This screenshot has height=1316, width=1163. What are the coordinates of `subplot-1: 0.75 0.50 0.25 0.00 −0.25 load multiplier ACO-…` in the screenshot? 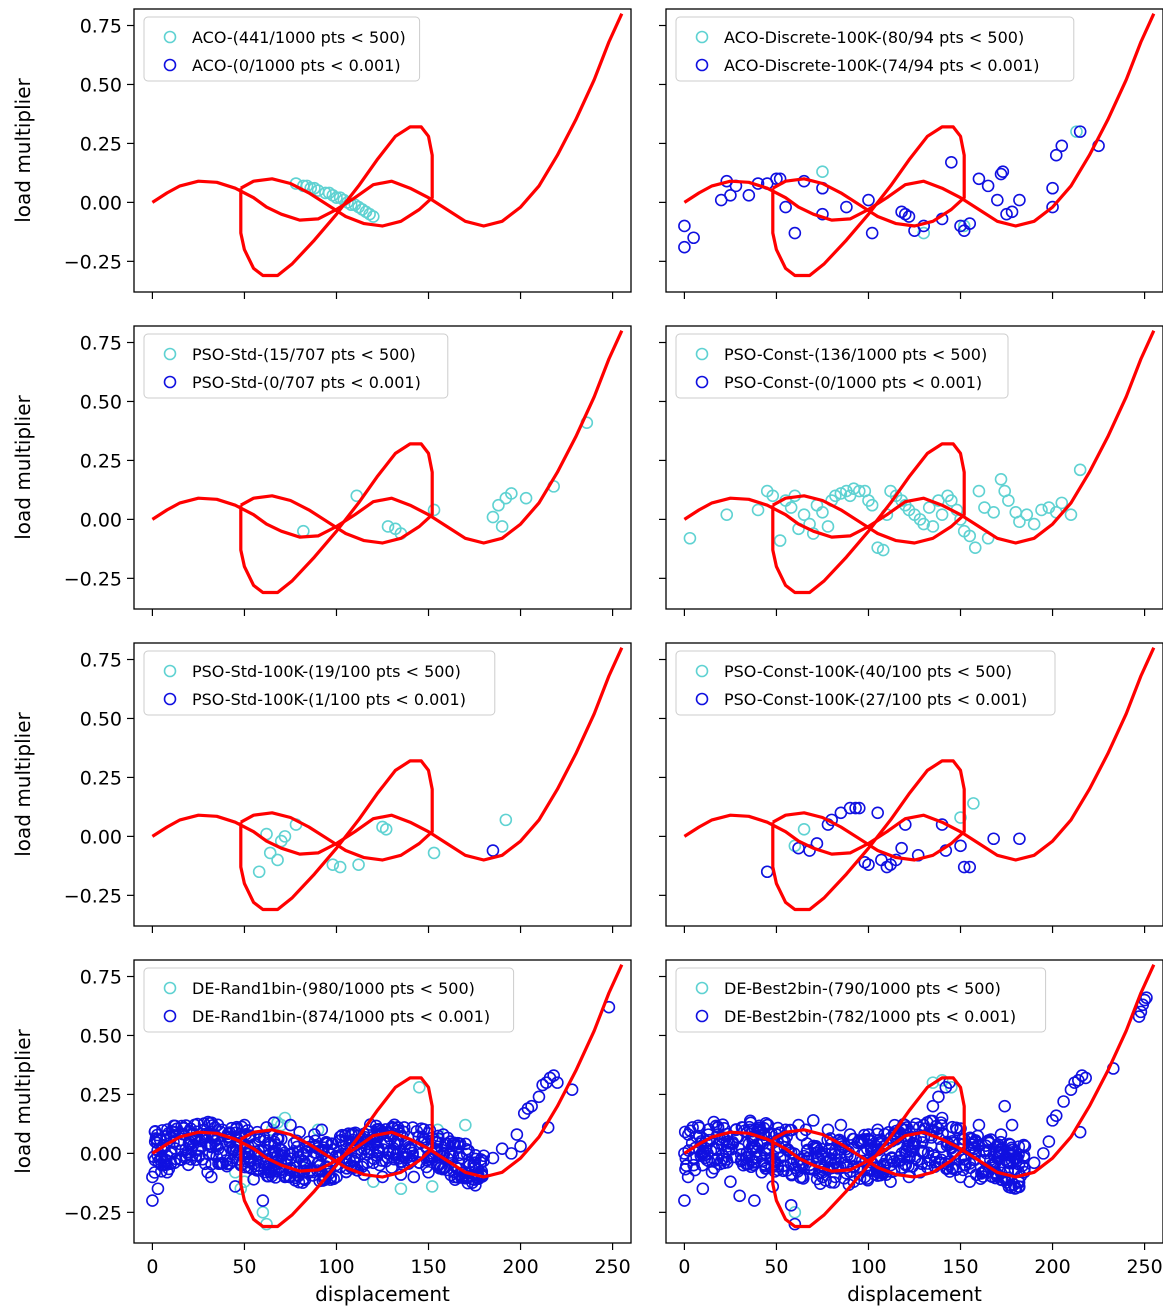 It's located at (321, 153).